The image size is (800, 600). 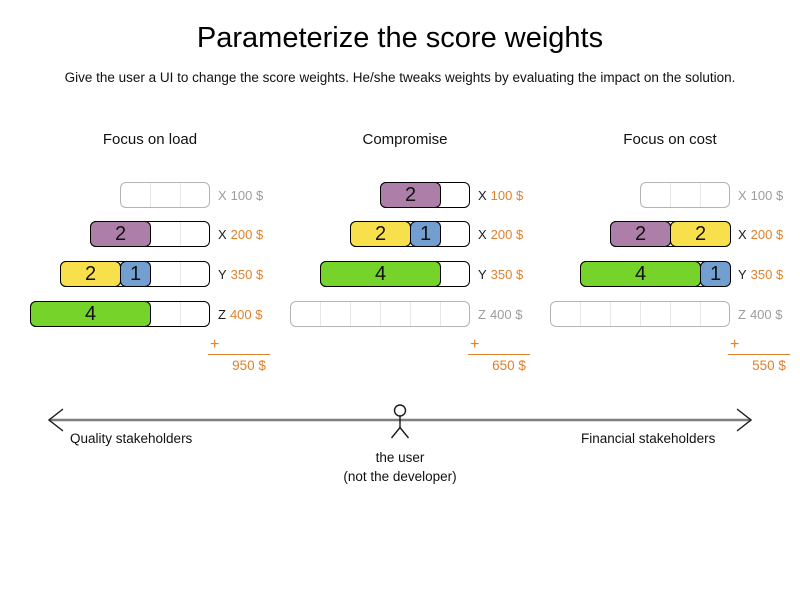 What do you see at coordinates (648, 438) in the screenshot?
I see `financial-stakeholders-label: Financial stakeholders` at bounding box center [648, 438].